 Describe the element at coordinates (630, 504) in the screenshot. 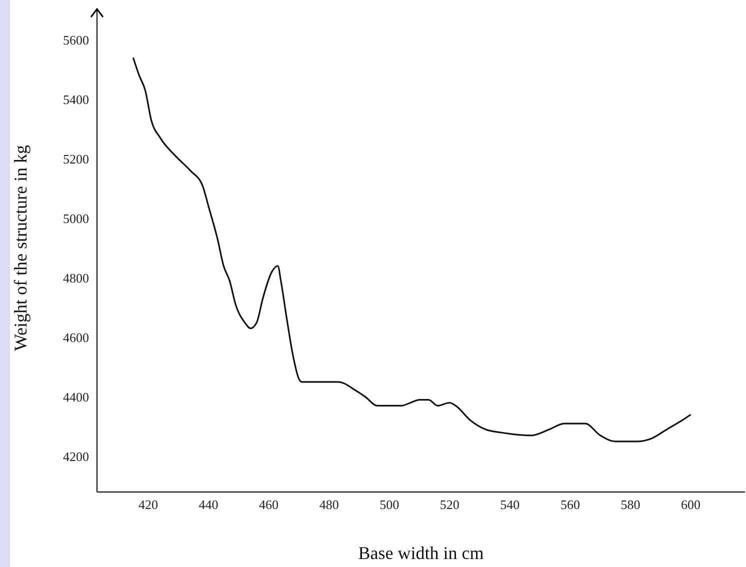

I see `x-tick-label: 580` at that location.